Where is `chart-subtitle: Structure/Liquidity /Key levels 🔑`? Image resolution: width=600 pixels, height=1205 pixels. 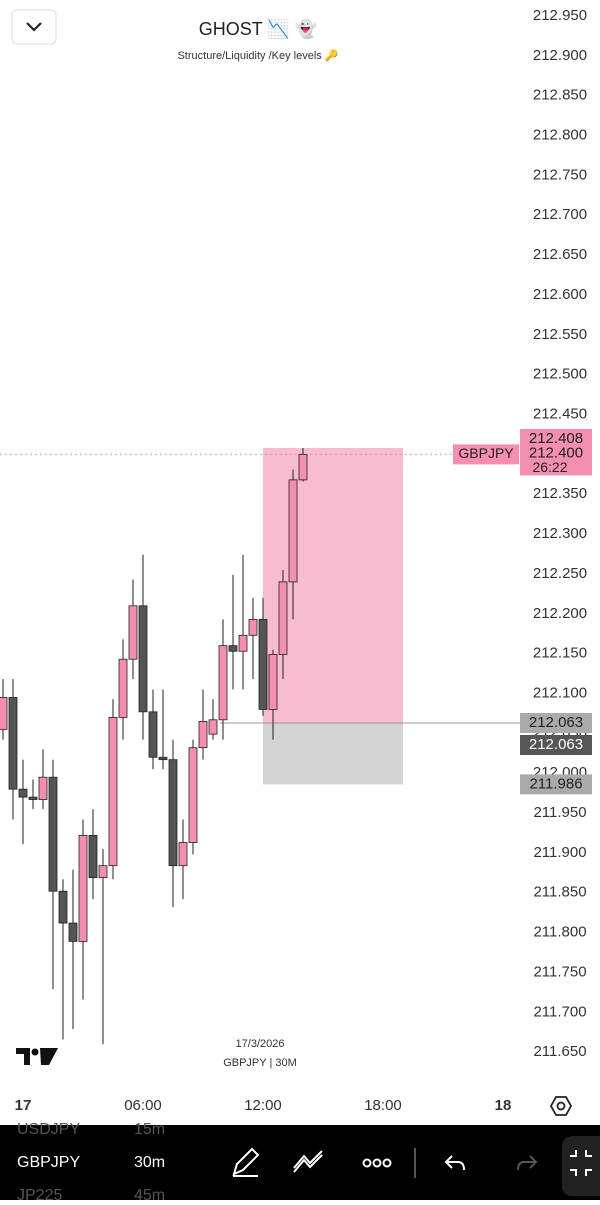 chart-subtitle: Structure/Liquidity /Key levels 🔑 is located at coordinates (257, 55).